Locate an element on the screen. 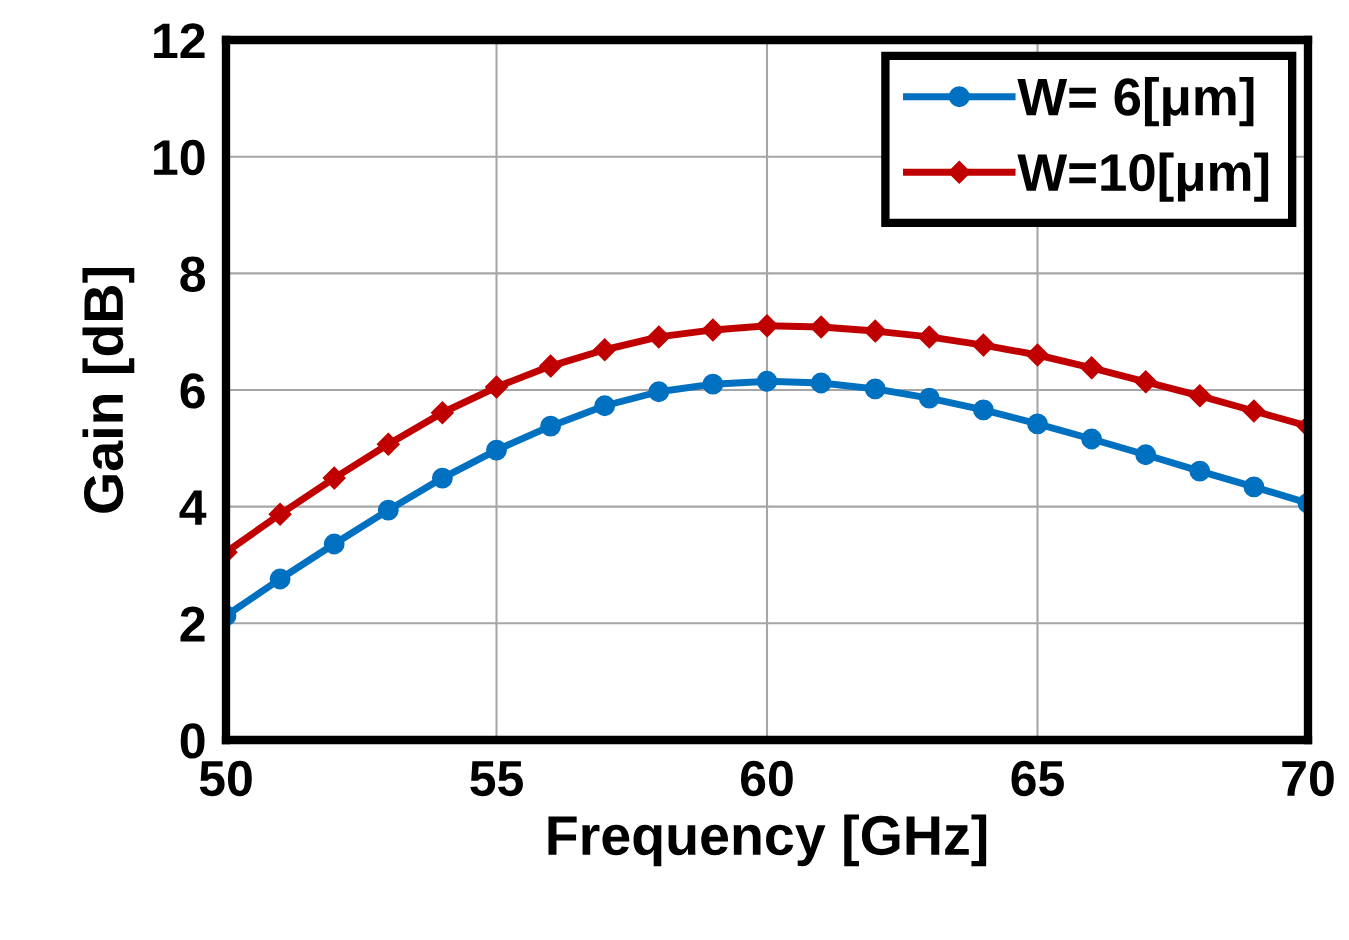 This screenshot has width=1349, height=940. x-tick-label: 70 is located at coordinates (1308, 778).